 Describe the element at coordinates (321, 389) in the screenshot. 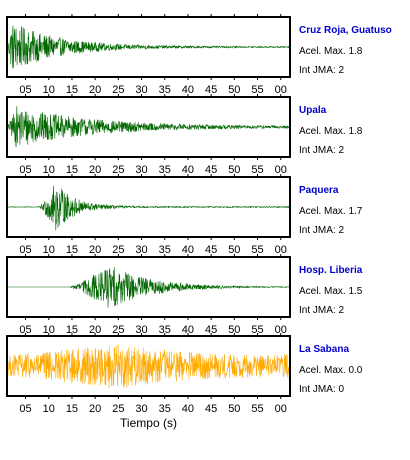

I see `jma-intensity-label: Int JMA: 0` at that location.